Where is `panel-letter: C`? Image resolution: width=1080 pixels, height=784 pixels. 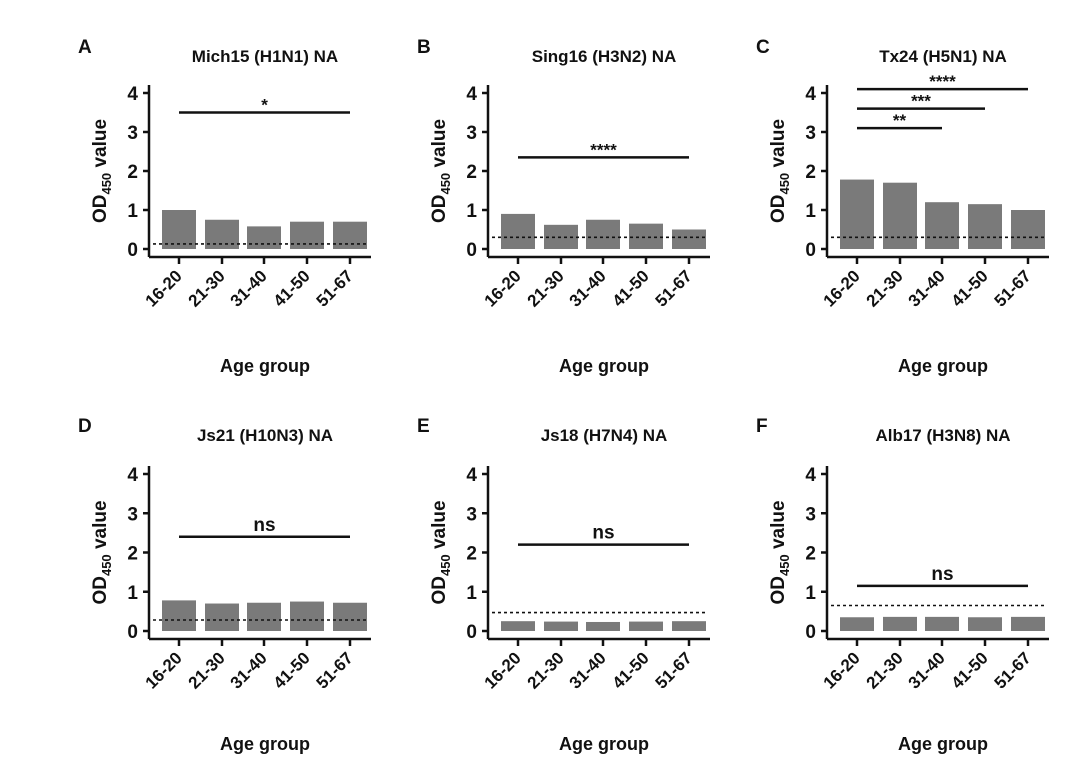 panel-letter: C is located at coordinates (763, 47).